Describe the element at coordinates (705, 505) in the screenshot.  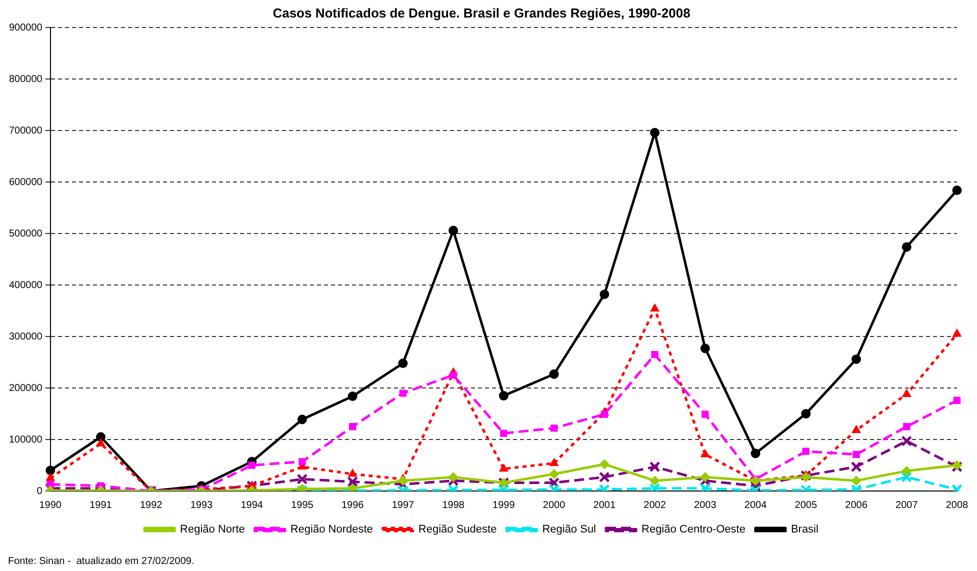
I see `x-tick-label: 2003` at that location.